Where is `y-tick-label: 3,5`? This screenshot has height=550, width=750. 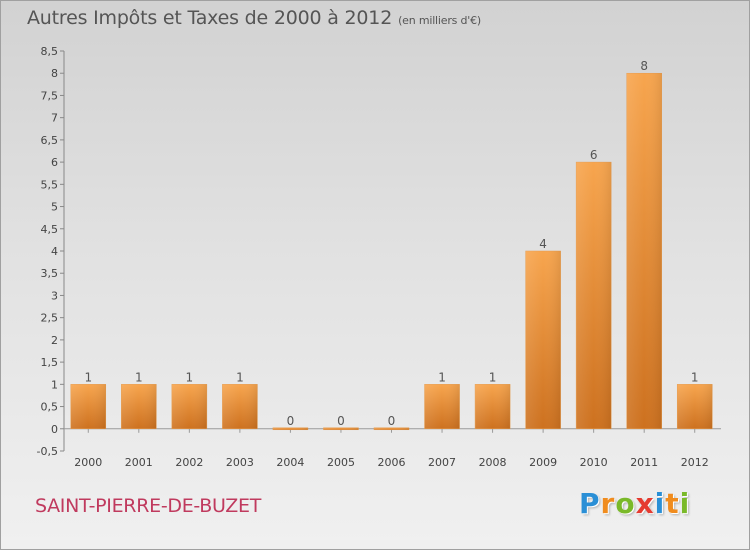
y-tick-label: 3,5 is located at coordinates (50, 273).